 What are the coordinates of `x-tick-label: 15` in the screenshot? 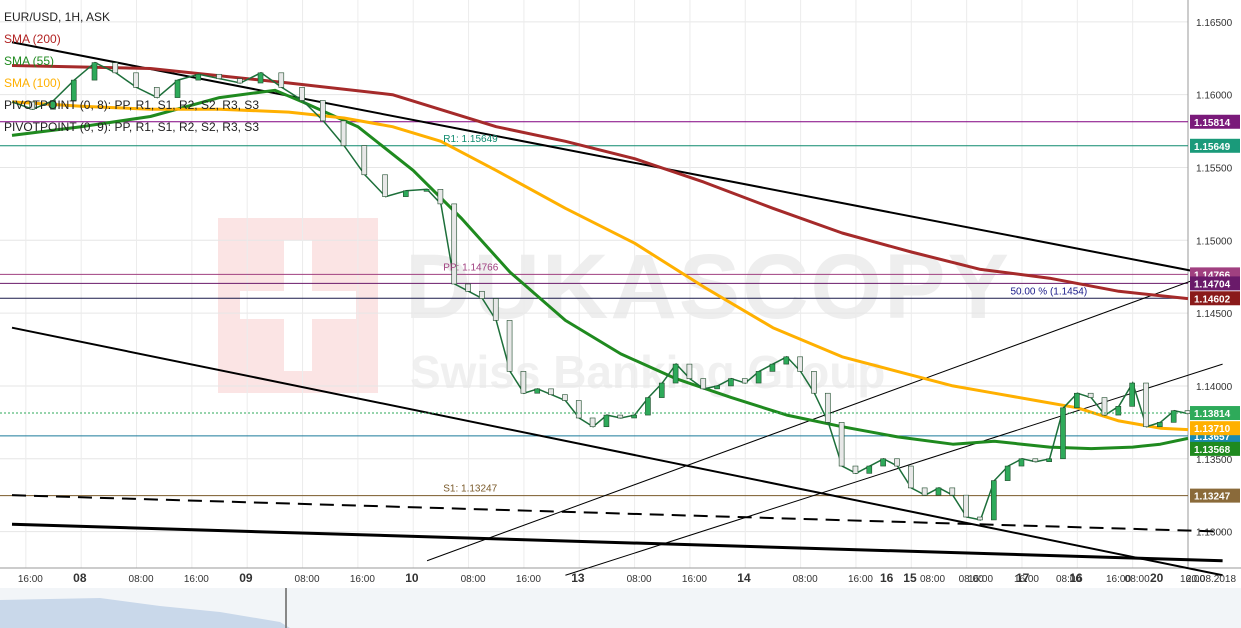 It's located at (910, 578).